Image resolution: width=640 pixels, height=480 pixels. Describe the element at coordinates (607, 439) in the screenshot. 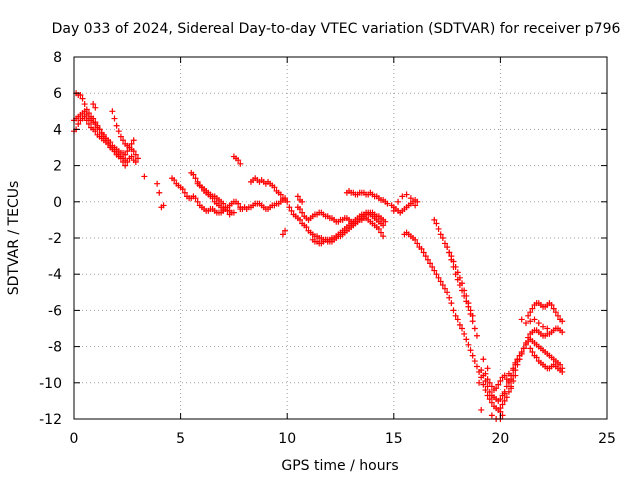

I see `x-tick-label: 25` at that location.